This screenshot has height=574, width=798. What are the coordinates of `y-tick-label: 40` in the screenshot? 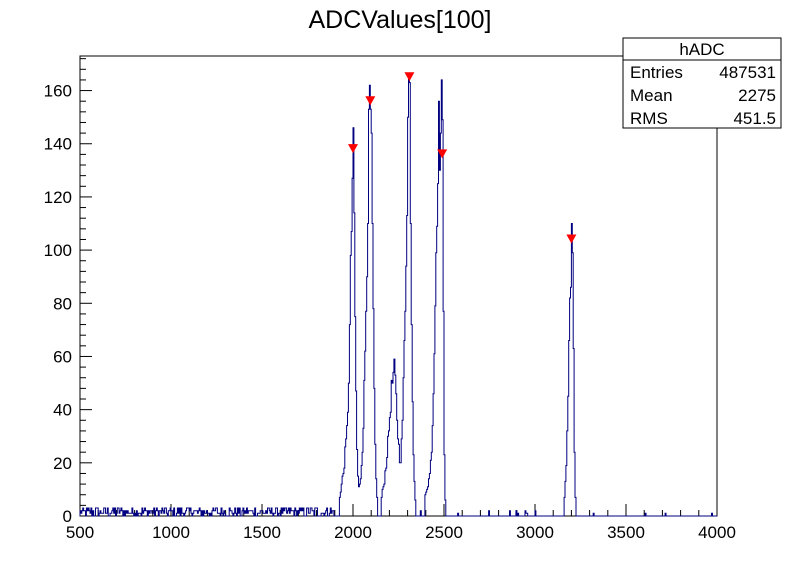 It's located at (62, 410).